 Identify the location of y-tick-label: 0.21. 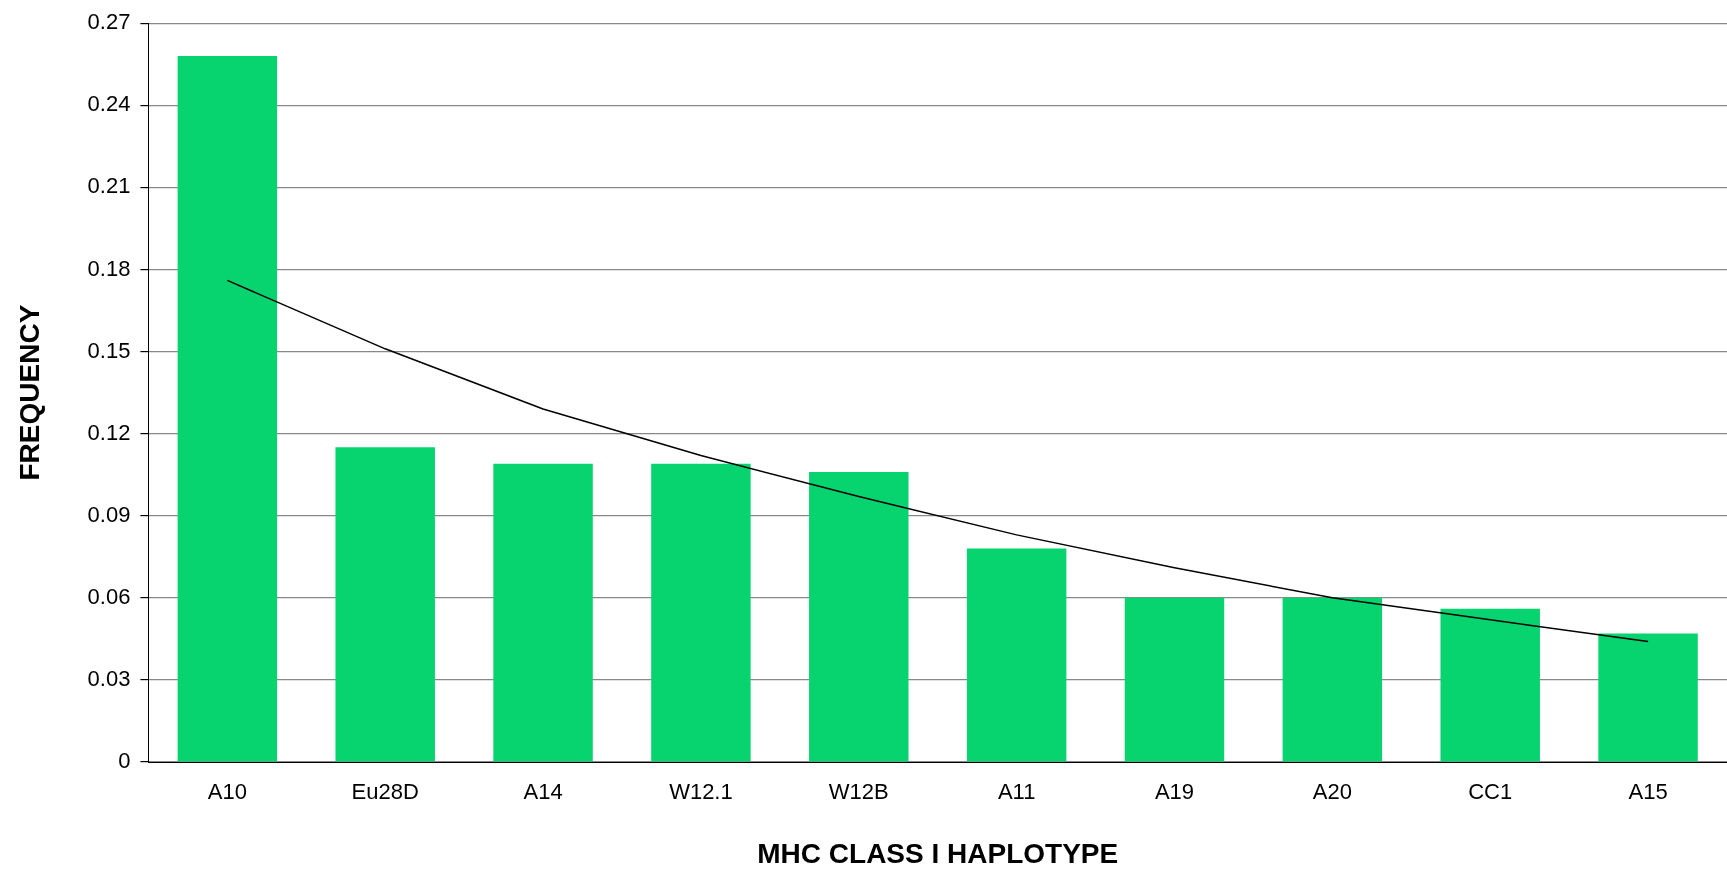
(109, 186).